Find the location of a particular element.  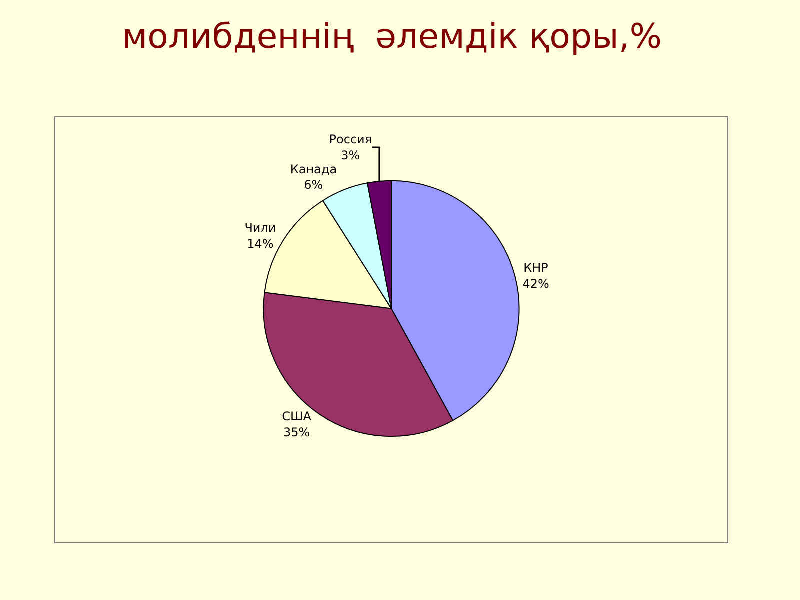

slice-label: Чили is located at coordinates (260, 228).